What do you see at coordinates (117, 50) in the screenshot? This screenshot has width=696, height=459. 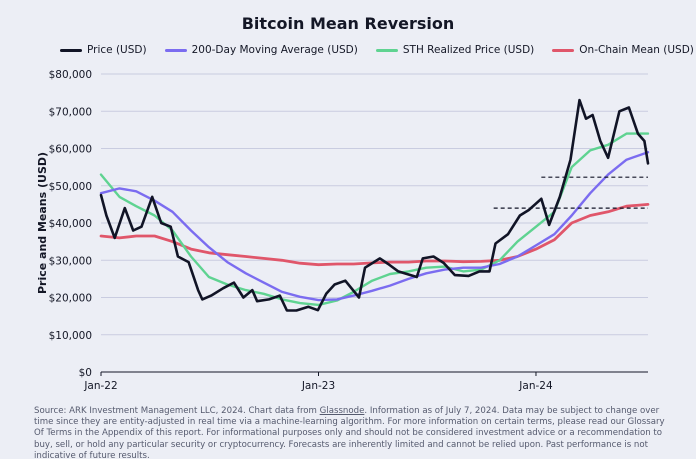 I see `legend-label: Price (USD)` at bounding box center [117, 50].